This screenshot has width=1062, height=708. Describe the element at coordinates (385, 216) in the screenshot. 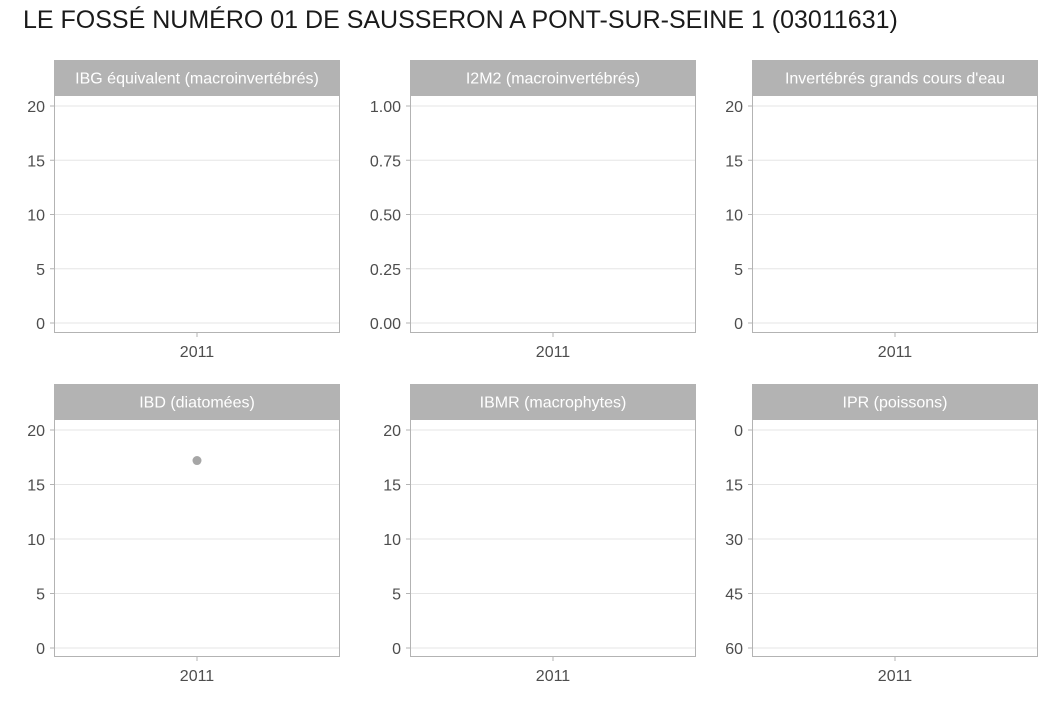

I see `y-tick-label: 0.50` at that location.